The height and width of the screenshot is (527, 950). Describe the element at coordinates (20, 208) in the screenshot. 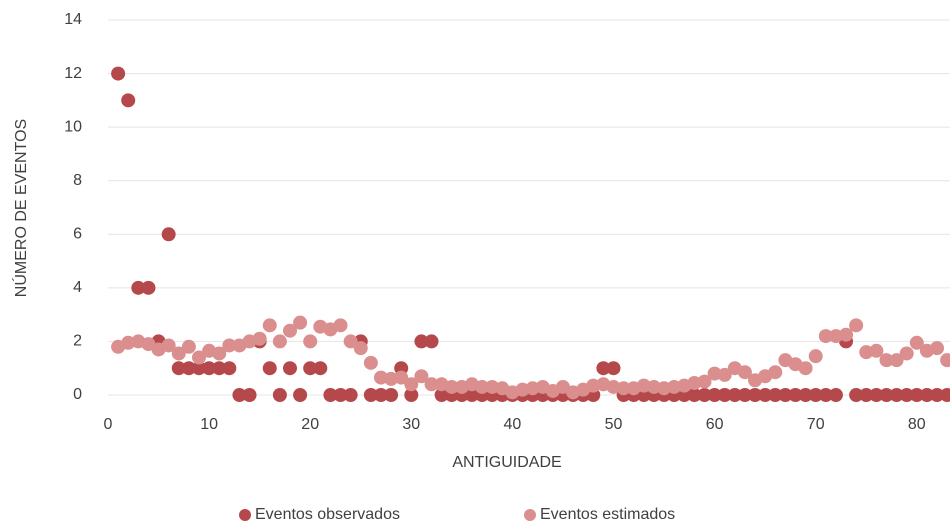

I see `y-axis-title: NÚMERO DE EVENTOS` at that location.